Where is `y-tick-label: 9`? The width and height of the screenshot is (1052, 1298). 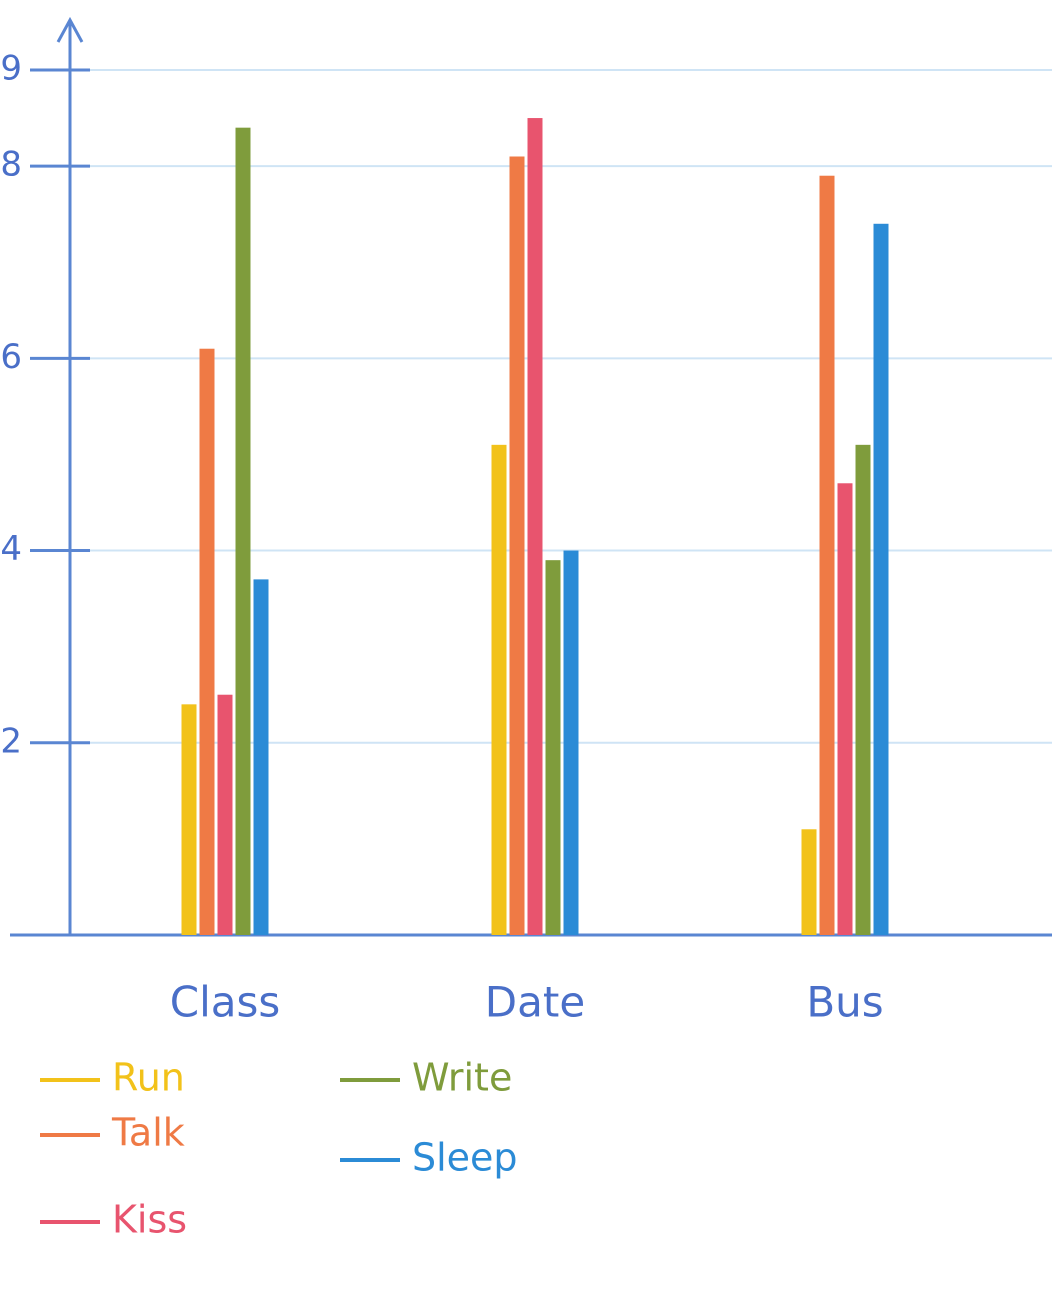 y-tick-label: 9 is located at coordinates (11, 69).